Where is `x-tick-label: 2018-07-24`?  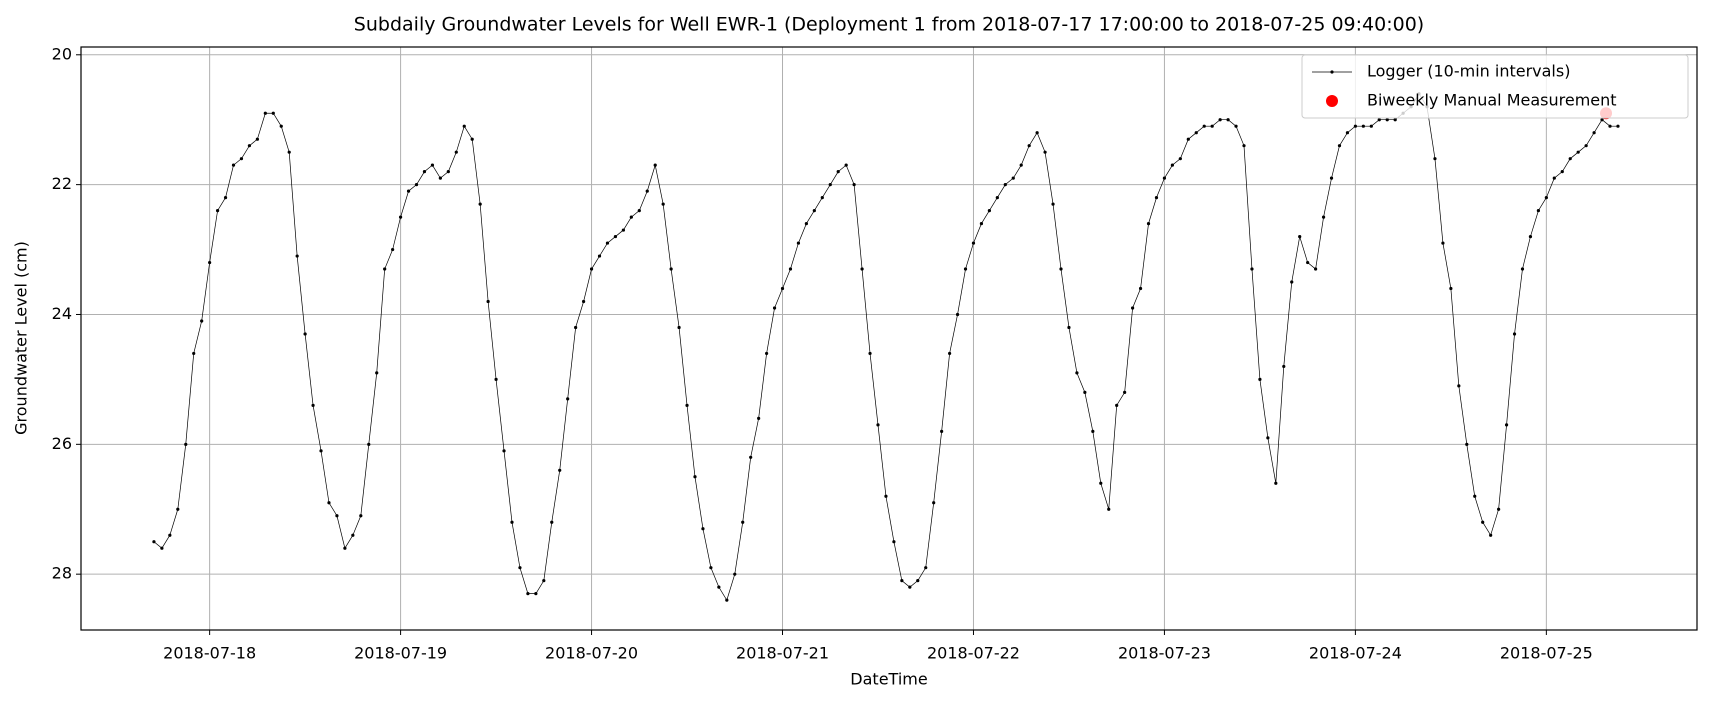 x-tick-label: 2018-07-24 is located at coordinates (1355, 653).